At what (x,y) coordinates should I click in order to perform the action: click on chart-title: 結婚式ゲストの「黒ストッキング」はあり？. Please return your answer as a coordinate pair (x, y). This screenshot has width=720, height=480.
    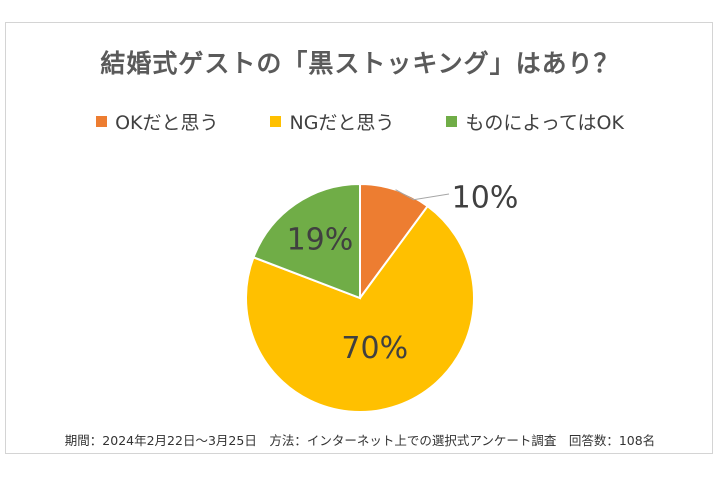
    Looking at the image, I should click on (360, 63).